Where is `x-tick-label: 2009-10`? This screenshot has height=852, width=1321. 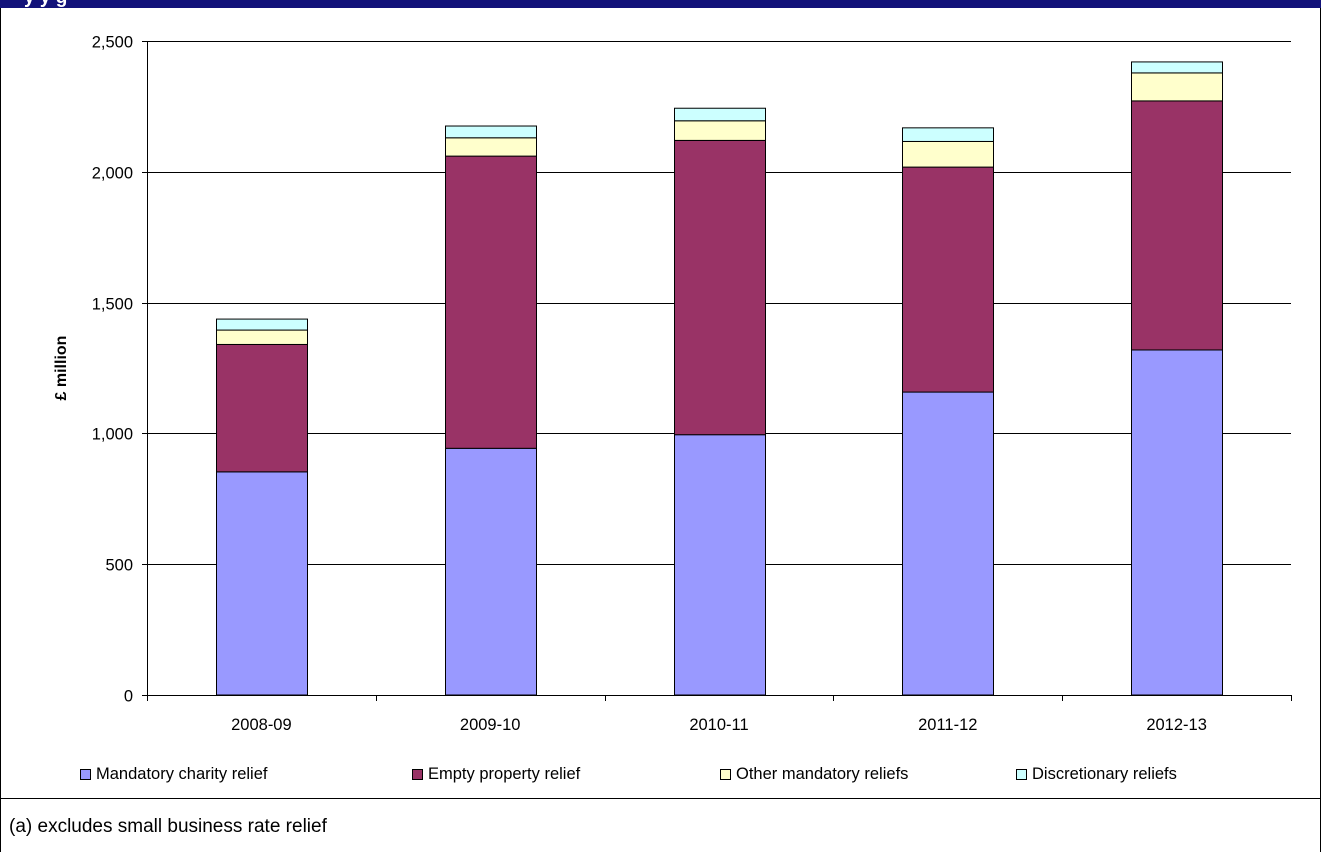 x-tick-label: 2009-10 is located at coordinates (490, 725).